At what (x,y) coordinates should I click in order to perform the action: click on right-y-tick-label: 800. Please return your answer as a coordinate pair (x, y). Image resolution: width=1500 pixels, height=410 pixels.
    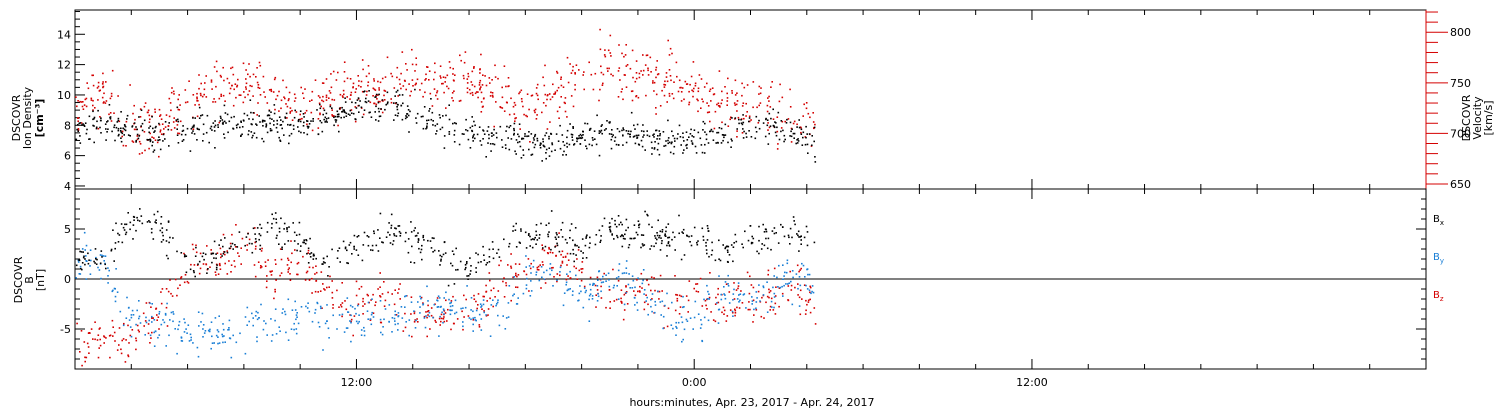
    Looking at the image, I should click on (1460, 32).